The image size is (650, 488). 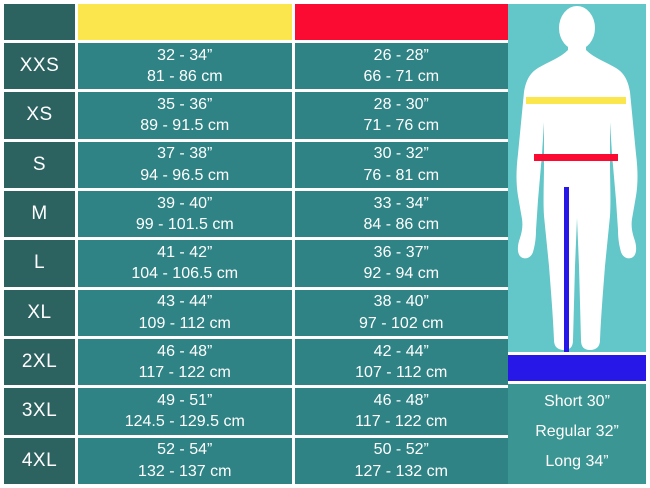 I want to click on waist-cell: 50 - 52” 127 - 132 cm, so click(x=401, y=460).